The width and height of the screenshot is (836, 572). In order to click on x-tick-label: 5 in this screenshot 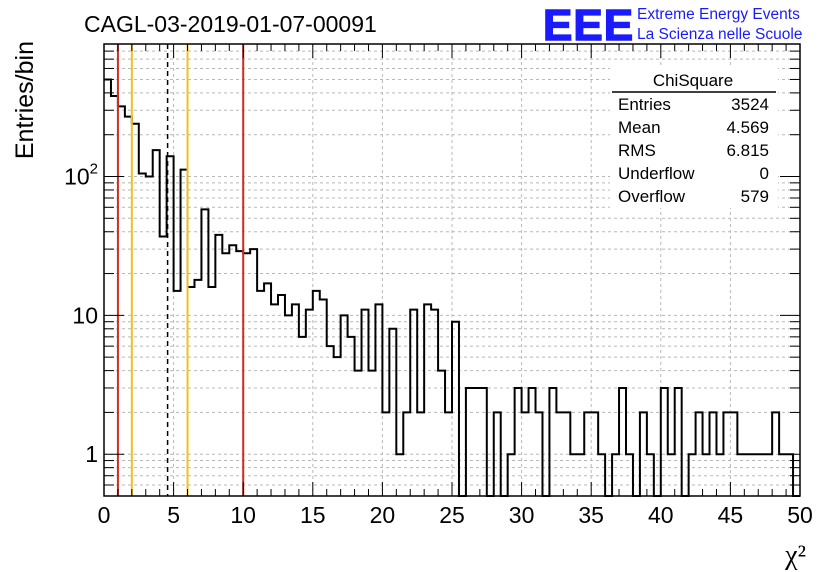, I will do `click(173, 515)`.